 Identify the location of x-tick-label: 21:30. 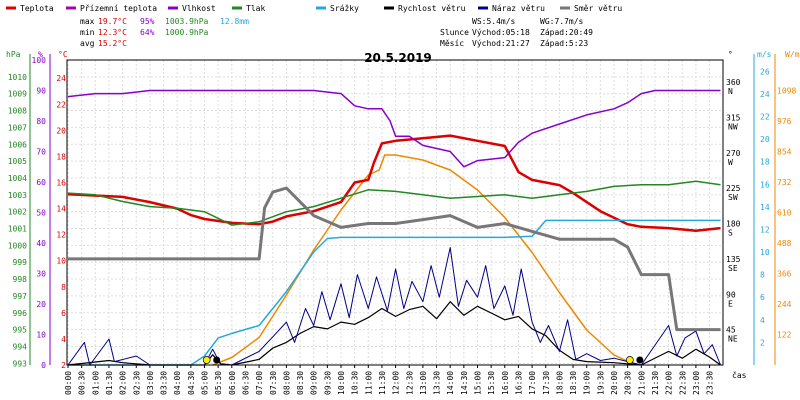
(655, 383).